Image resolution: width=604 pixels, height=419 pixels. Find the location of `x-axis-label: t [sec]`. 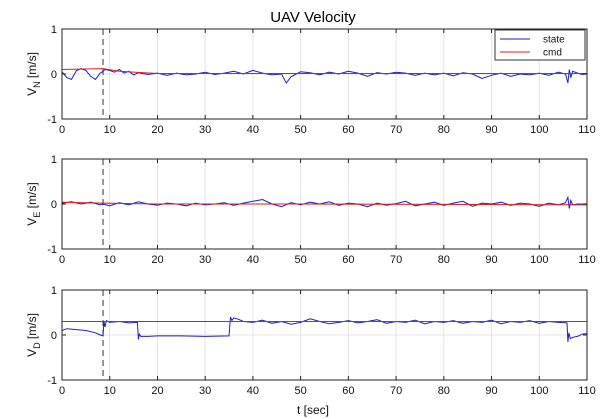

x-axis-label: t [sec] is located at coordinates (313, 410).